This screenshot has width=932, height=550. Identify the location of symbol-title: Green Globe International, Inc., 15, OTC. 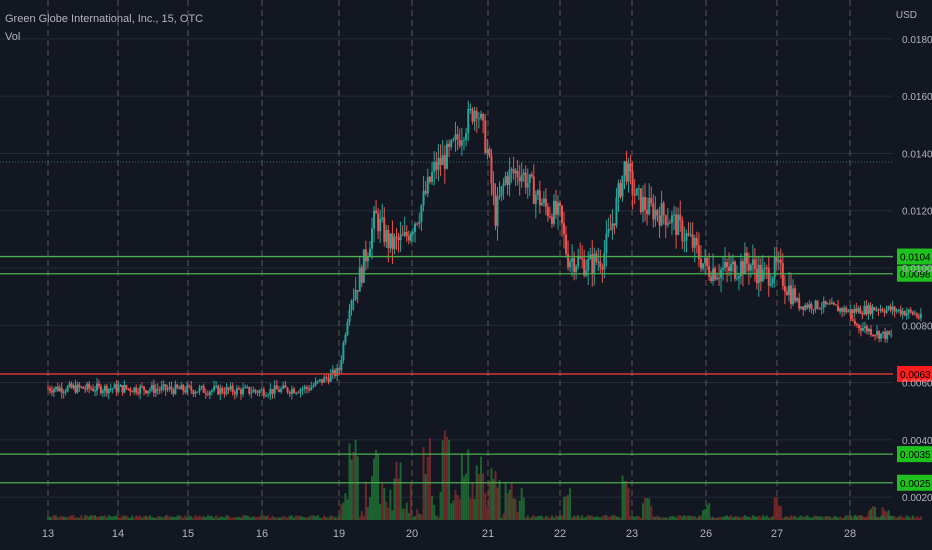
(104, 19).